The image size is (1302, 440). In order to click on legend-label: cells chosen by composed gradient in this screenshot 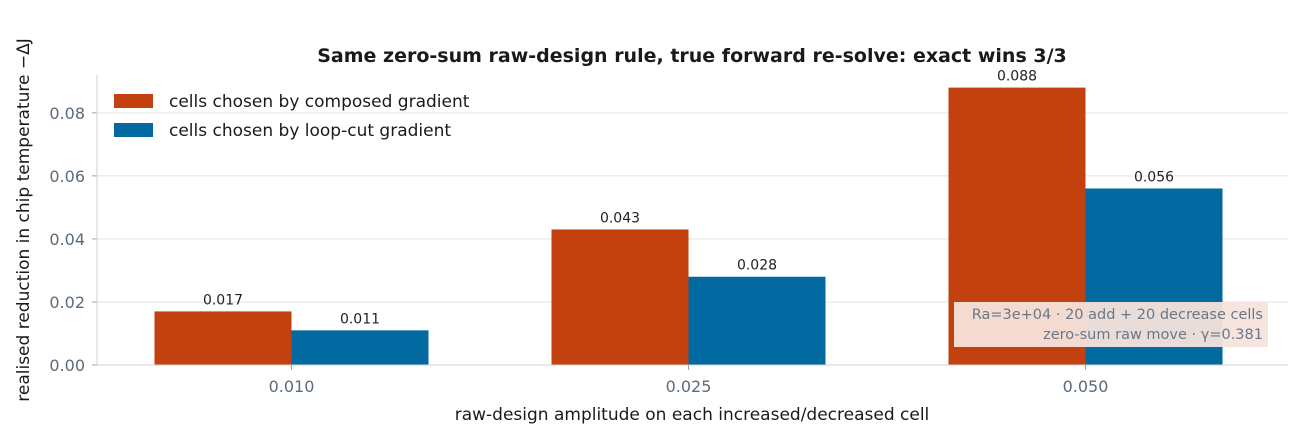, I will do `click(319, 102)`.